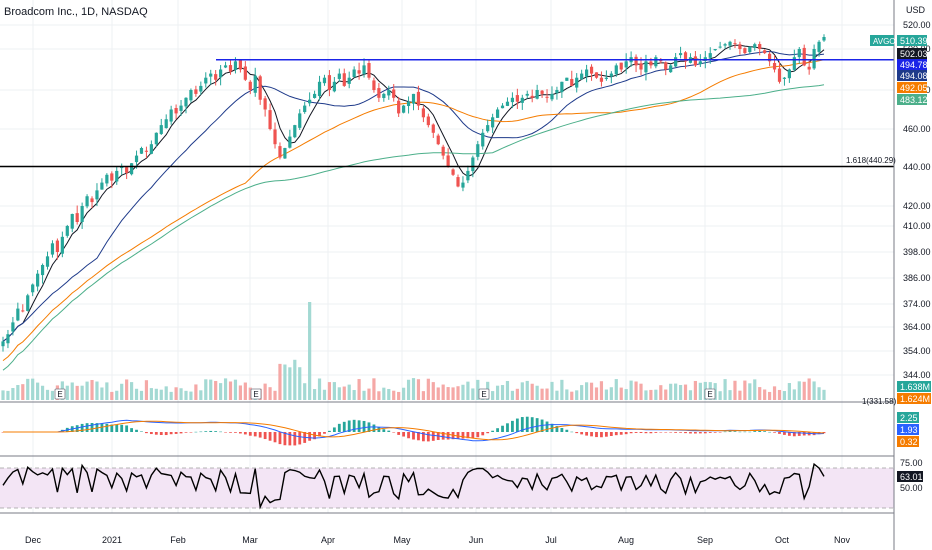 This screenshot has width=932, height=550. I want to click on price-badge: 502.03, so click(914, 54).